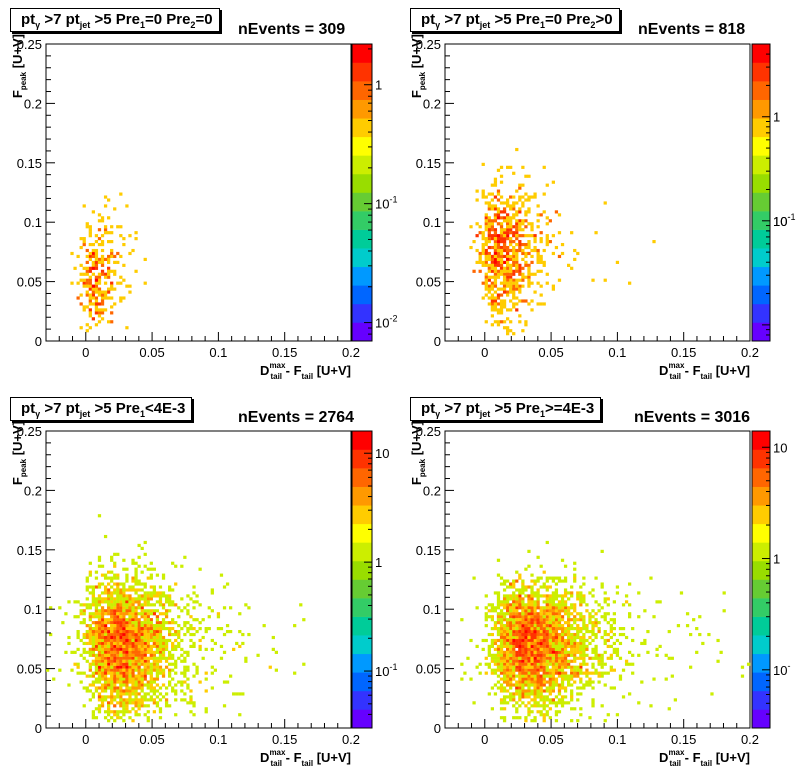  I want to click on y-axis-label: Fpeak [U+V], so click(19, 453).